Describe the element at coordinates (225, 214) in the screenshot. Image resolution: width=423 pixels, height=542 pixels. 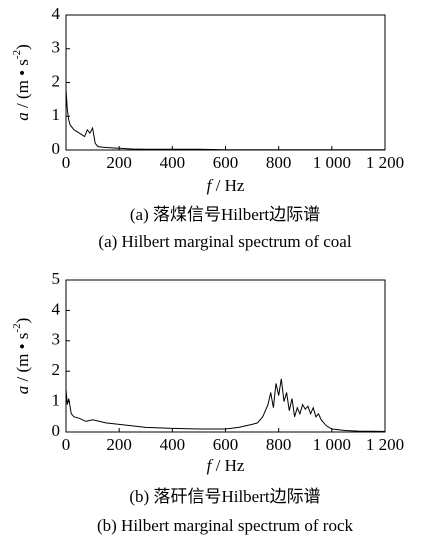
I see `caption-cn: (a) 落煤信号Hilbert边际谱` at that location.